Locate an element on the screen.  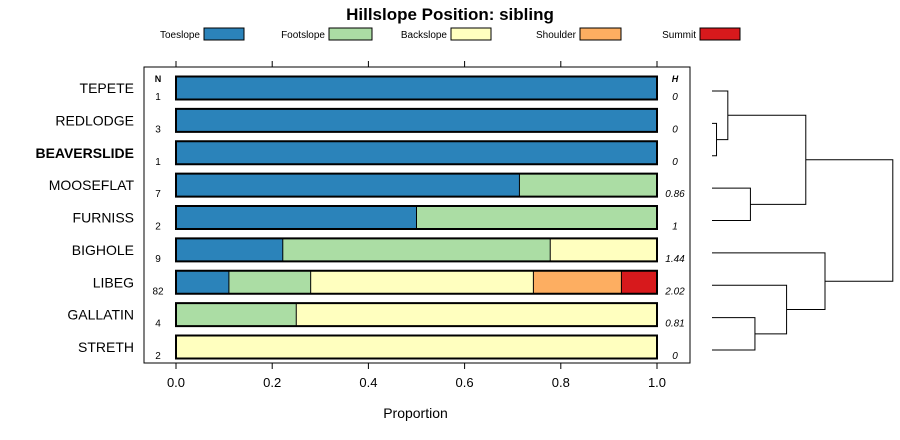
legend-swatch-footslope is located at coordinates (350, 34).